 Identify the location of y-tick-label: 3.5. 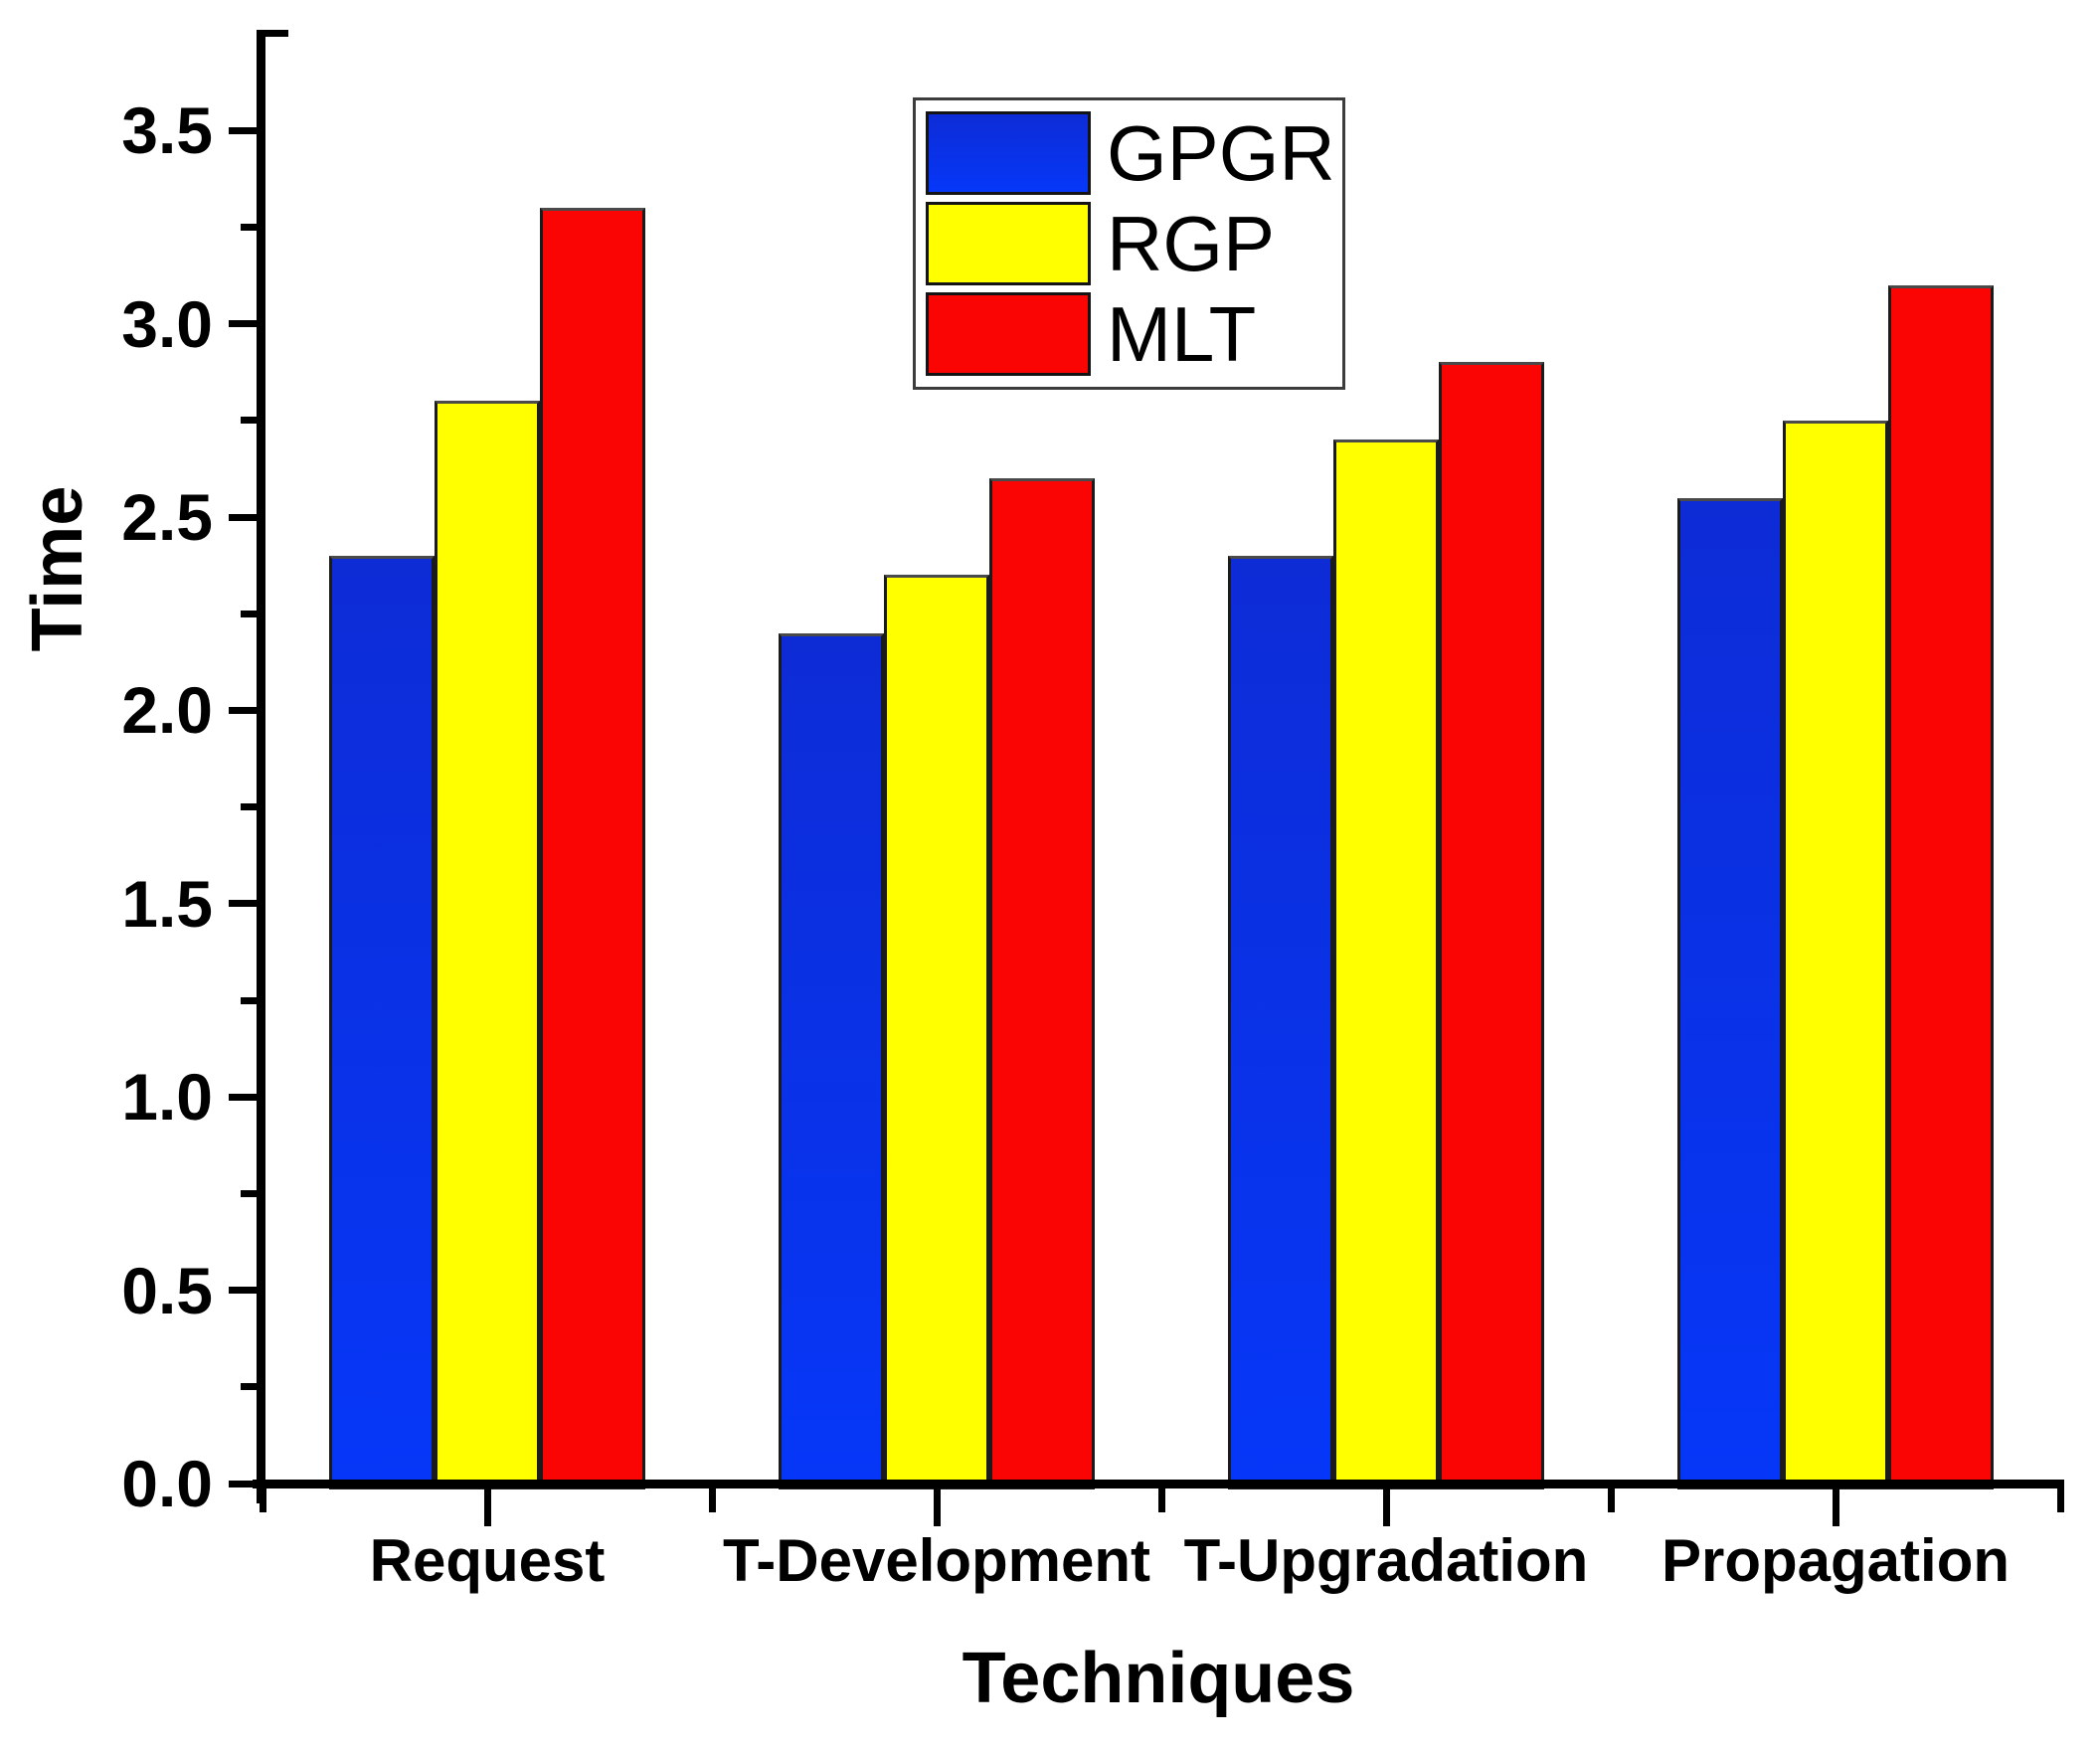
(167, 130).